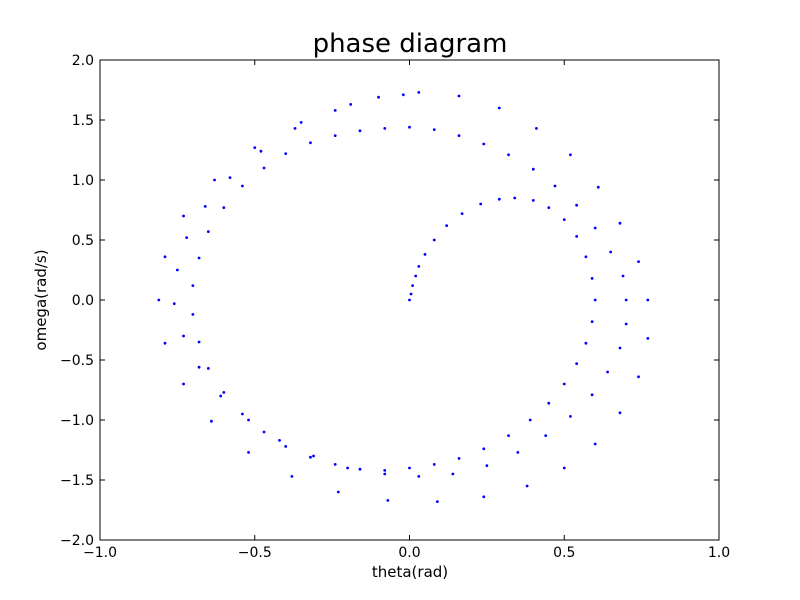 Image resolution: width=800 pixels, height=600 pixels. I want to click on y-tick-label: 0.5, so click(83, 241).